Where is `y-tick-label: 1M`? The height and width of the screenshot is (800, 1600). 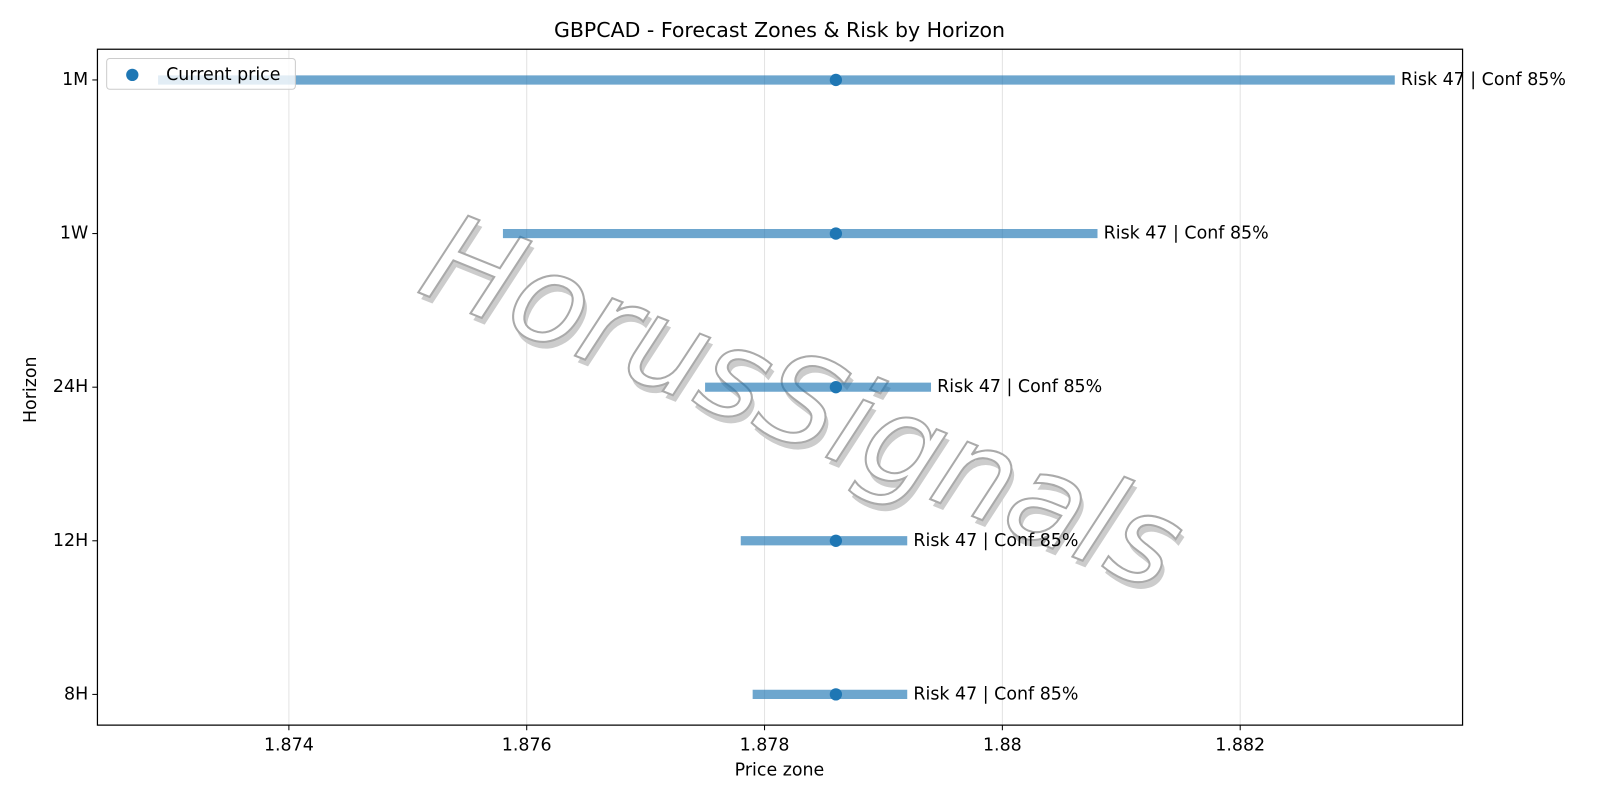
y-tick-label: 1M is located at coordinates (75, 80).